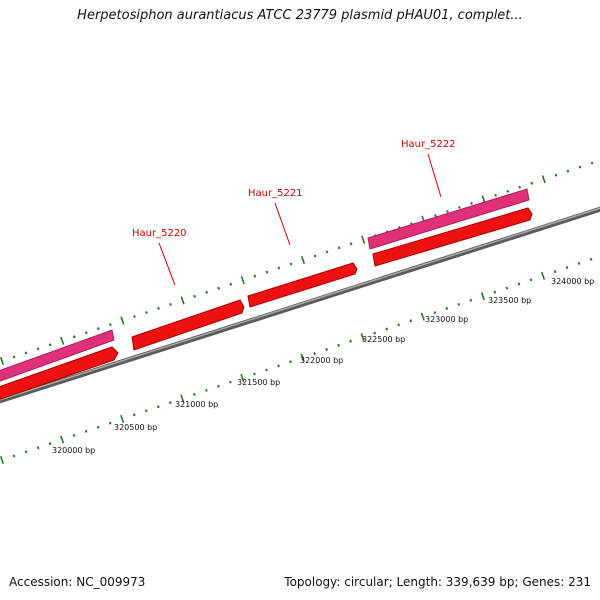 This screenshot has width=600, height=600. I want to click on bp-label-320000: 320000 bp, so click(73, 450).